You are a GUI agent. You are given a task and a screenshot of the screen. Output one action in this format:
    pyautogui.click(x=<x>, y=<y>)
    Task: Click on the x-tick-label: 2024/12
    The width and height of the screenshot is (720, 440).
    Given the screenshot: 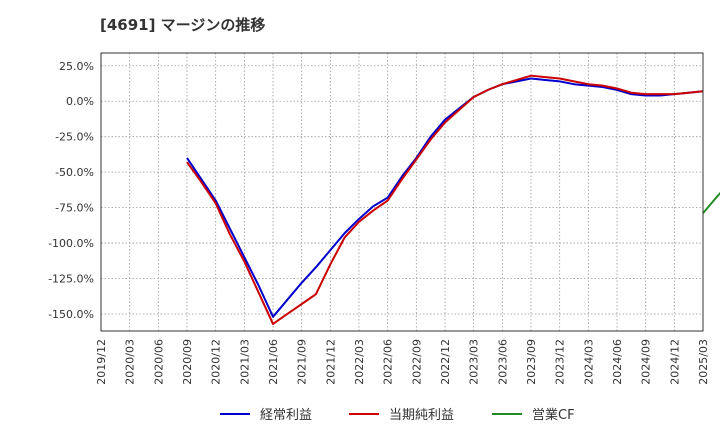 What is the action you would take?
    pyautogui.click(x=674, y=362)
    